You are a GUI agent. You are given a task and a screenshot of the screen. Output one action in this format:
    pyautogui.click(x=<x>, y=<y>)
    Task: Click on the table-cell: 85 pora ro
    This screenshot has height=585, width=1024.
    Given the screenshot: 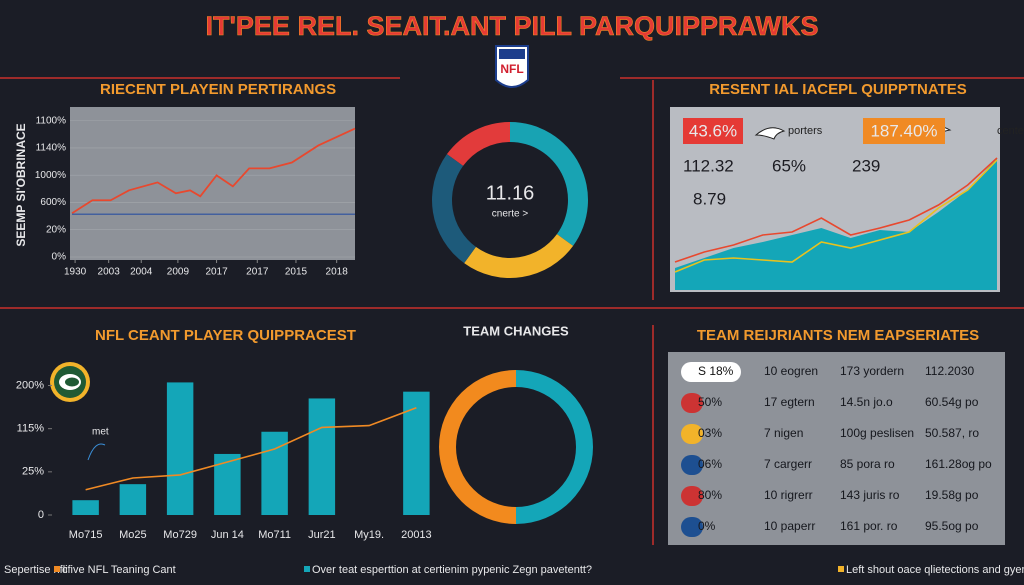 What is the action you would take?
    pyautogui.click(x=867, y=464)
    